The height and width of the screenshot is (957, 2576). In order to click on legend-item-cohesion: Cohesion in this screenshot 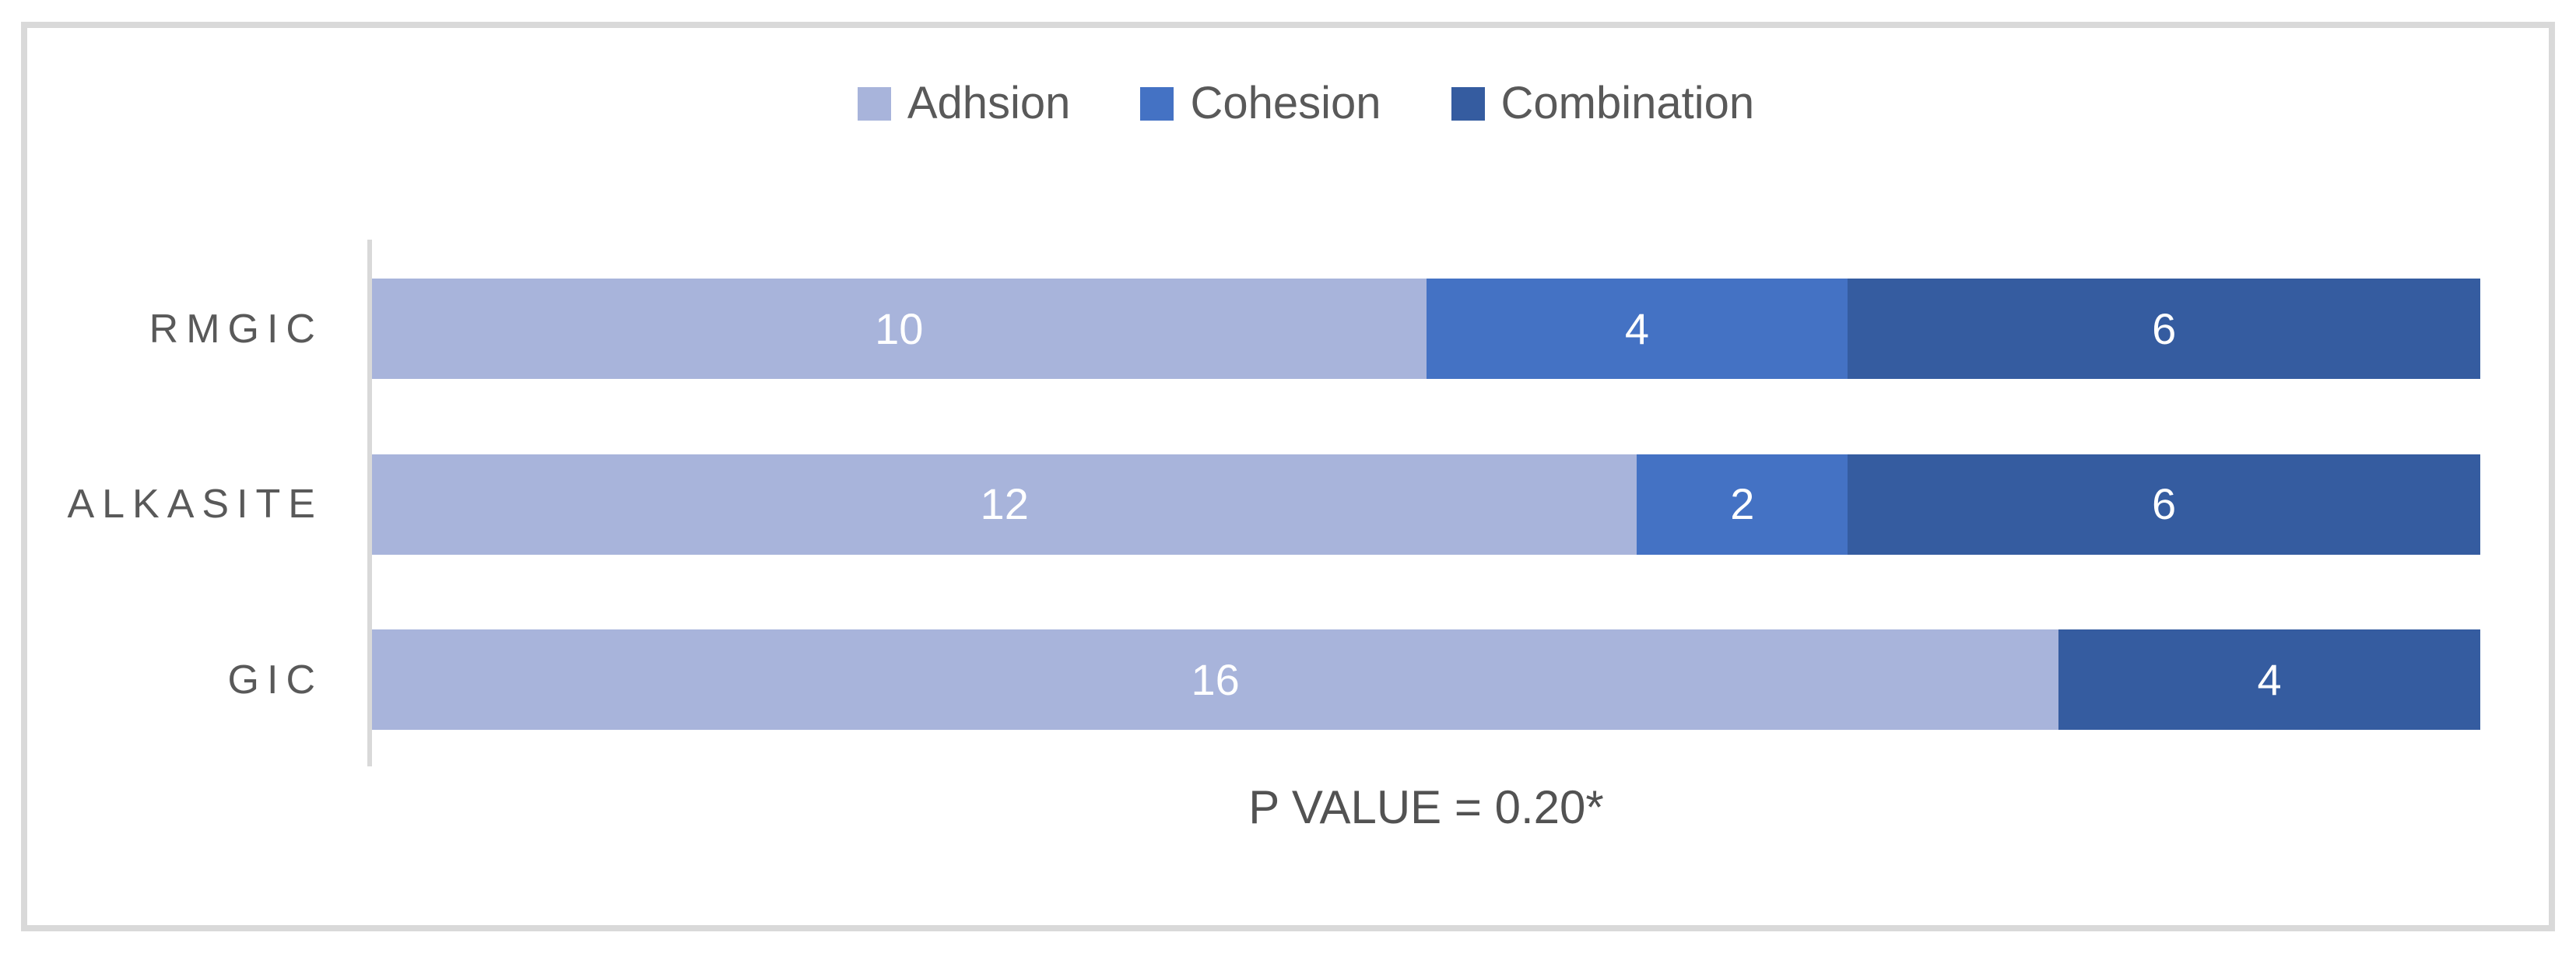, I will do `click(1261, 104)`.